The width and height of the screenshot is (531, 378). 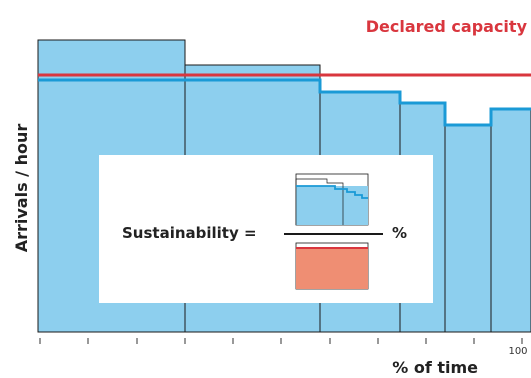 What do you see at coordinates (332, 266) in the screenshot?
I see `denominator-mini-chart` at bounding box center [332, 266].